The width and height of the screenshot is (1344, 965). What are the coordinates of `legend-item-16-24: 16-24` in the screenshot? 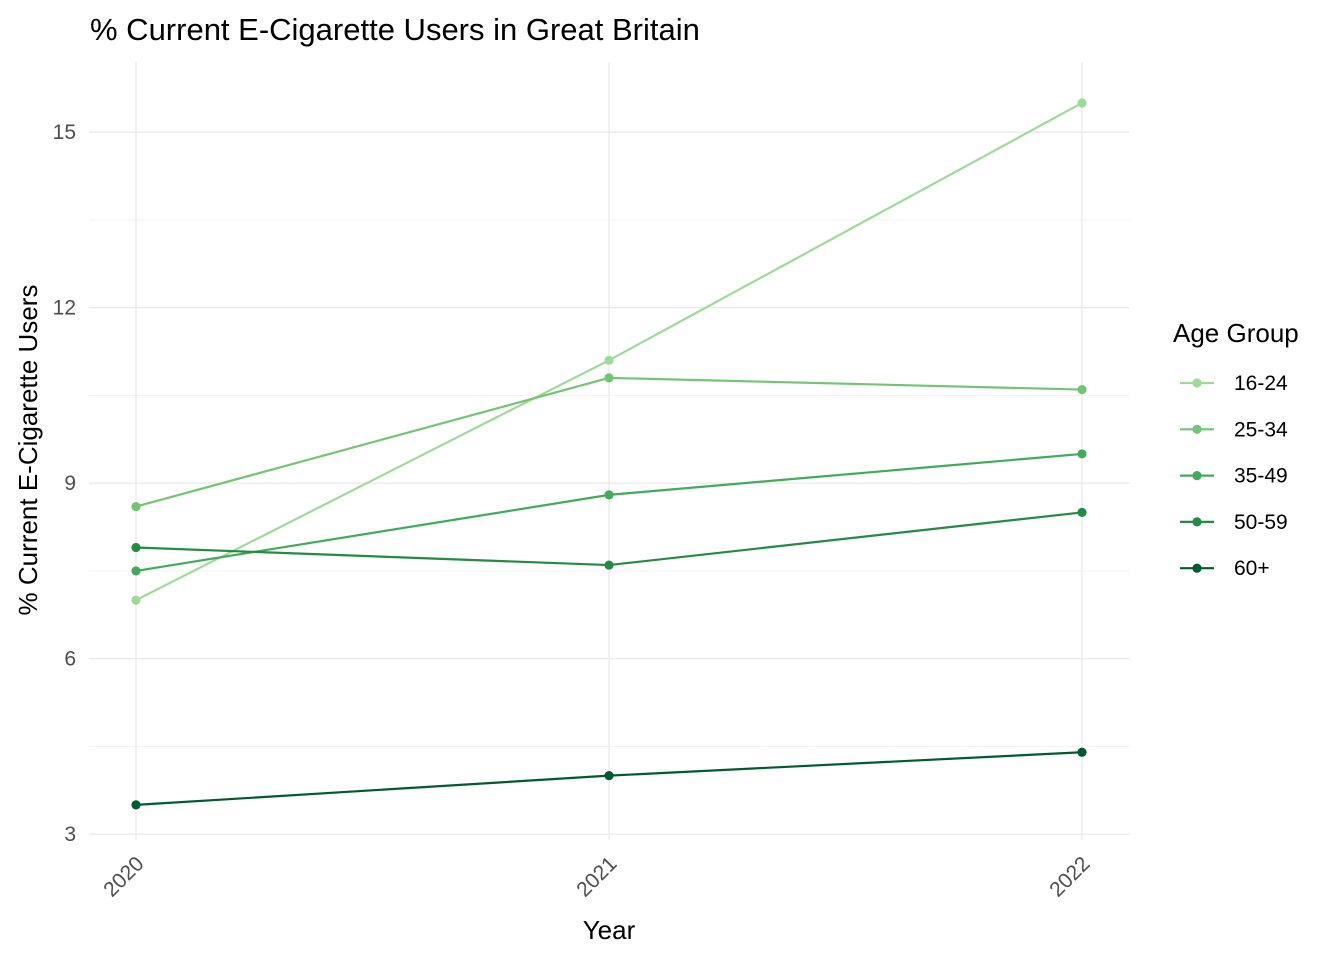 It's located at (1234, 383).